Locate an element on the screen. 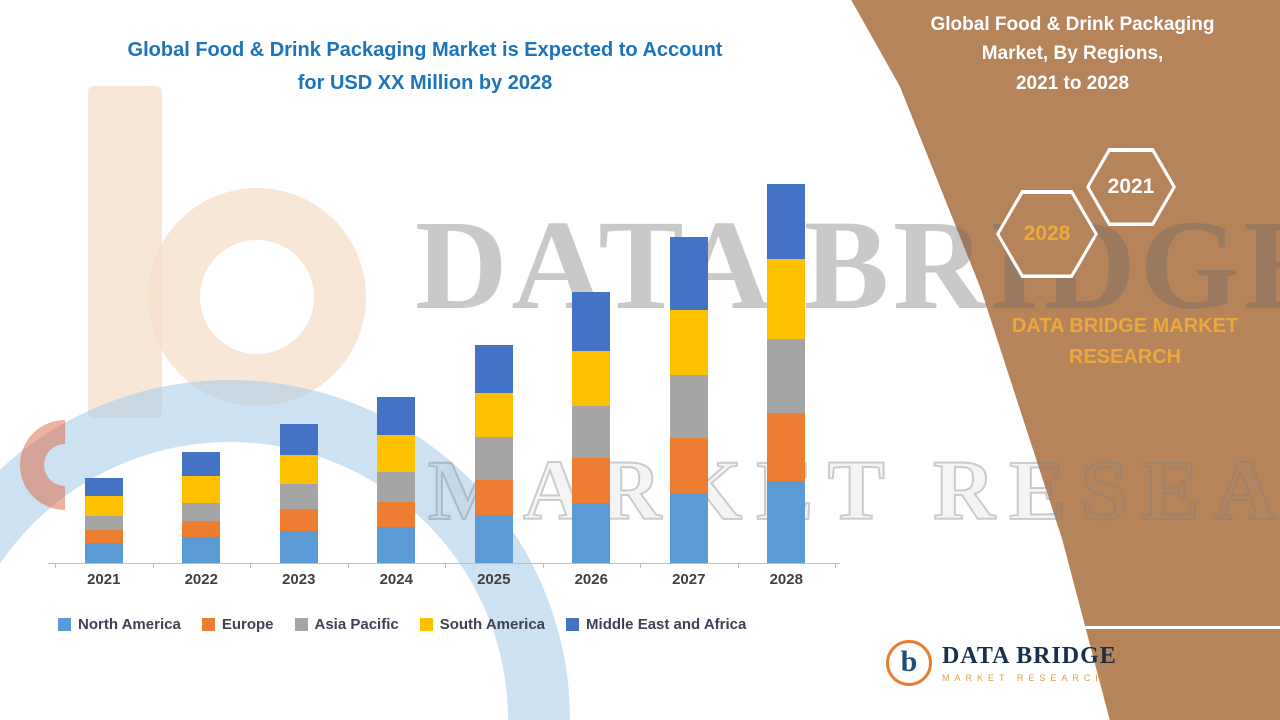 The width and height of the screenshot is (1280, 720). bar-2028-north-america is located at coordinates (786, 522).